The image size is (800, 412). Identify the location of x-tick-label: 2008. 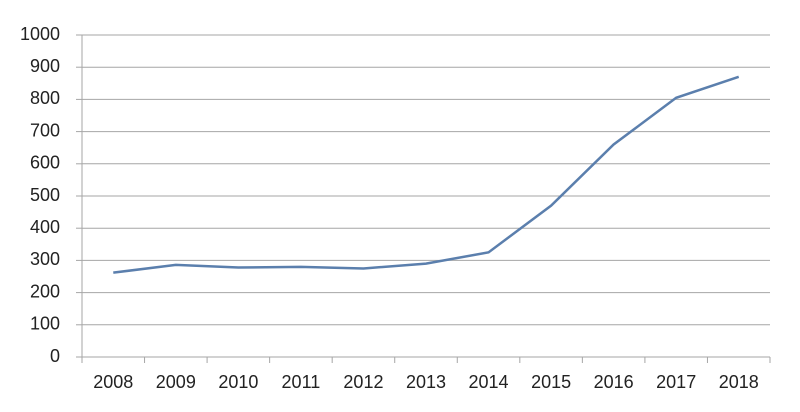
(113, 382).